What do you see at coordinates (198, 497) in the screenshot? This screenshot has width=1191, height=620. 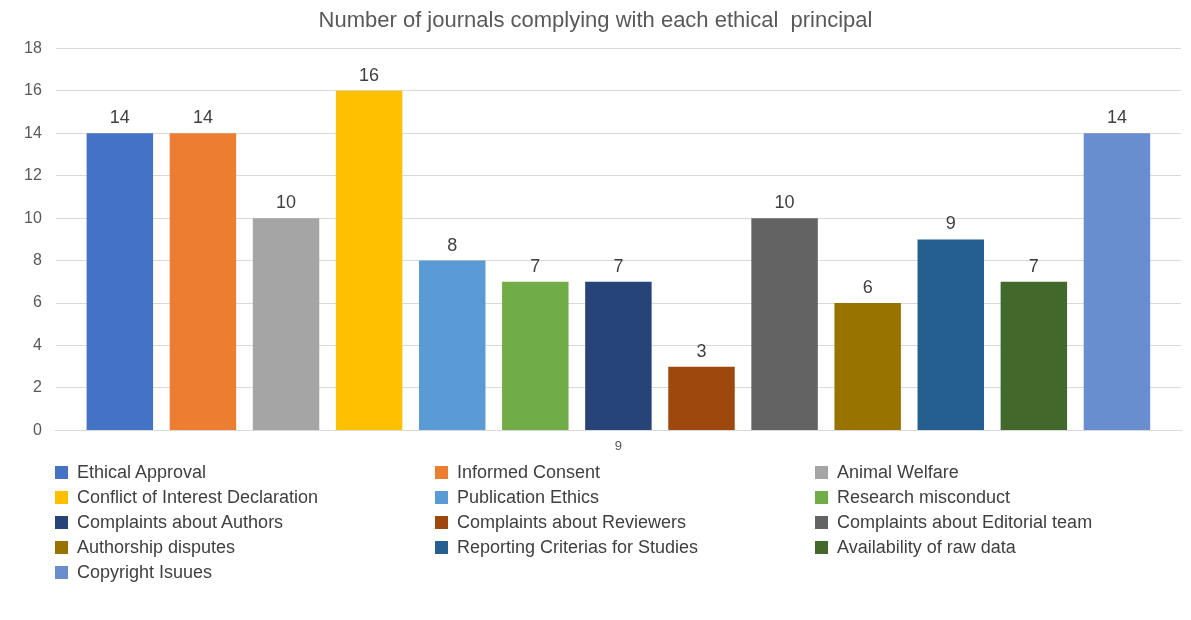 I see `legend-label: Conflict of Interest Declaration` at bounding box center [198, 497].